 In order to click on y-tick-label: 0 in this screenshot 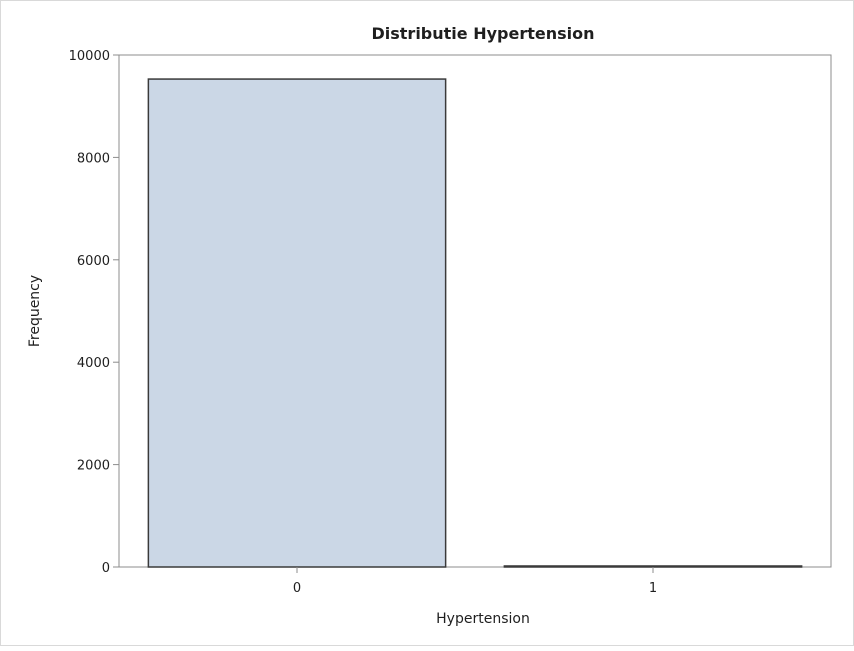, I will do `click(106, 568)`.